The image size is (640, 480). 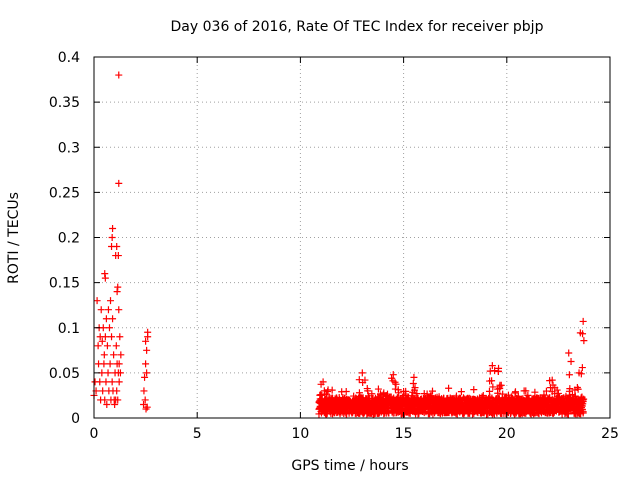 I want to click on y-tick-label: 0.05, so click(x=64, y=374).